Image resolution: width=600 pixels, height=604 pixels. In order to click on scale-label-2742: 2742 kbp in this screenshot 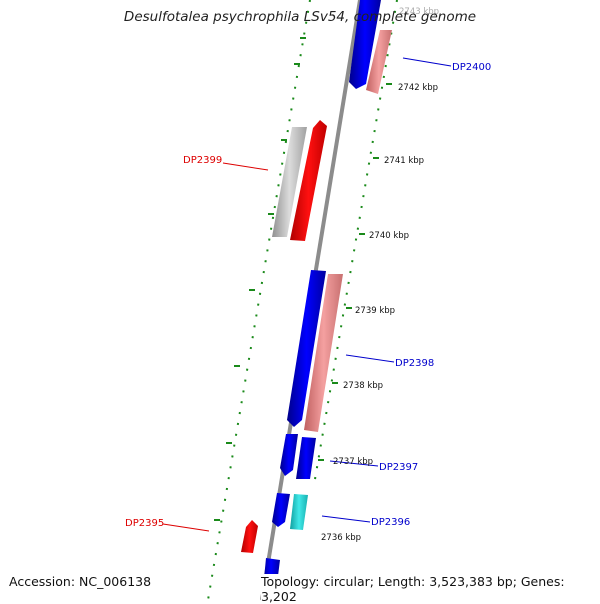, I will do `click(418, 88)`.